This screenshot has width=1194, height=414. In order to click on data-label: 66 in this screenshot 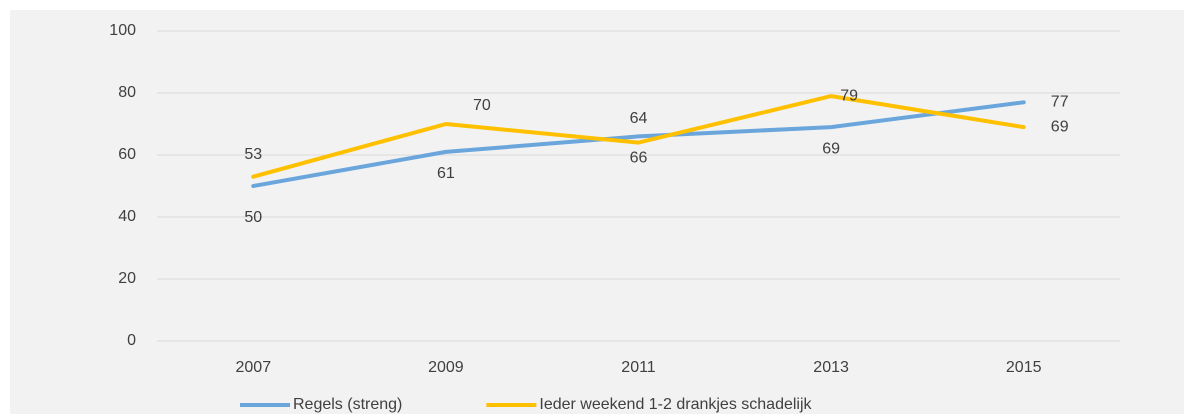, I will do `click(639, 158)`.